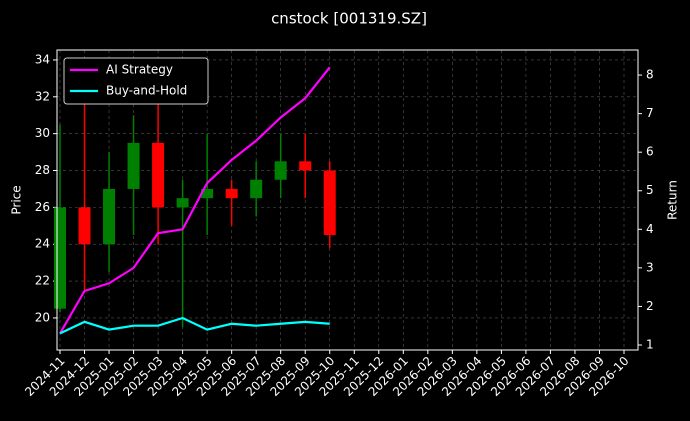 This screenshot has height=421, width=690. What do you see at coordinates (146, 91) in the screenshot?
I see `legend-label: Buy-and-Hold` at bounding box center [146, 91].